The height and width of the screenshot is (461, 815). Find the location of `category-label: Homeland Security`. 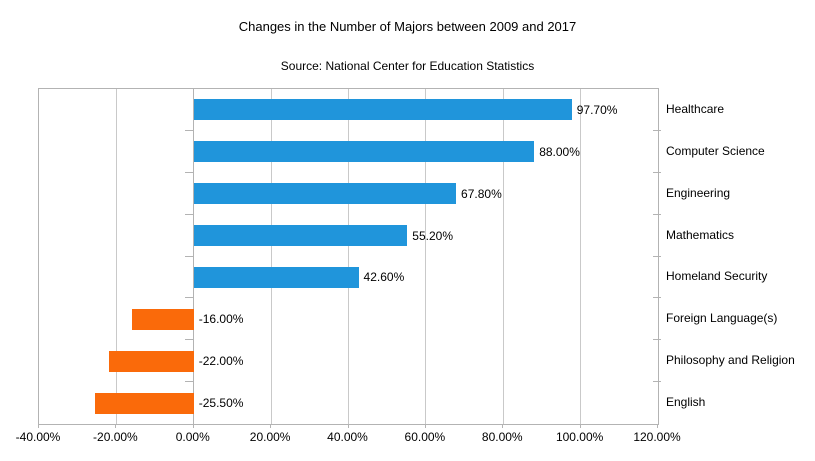

category-label: Homeland Security is located at coordinates (717, 276).